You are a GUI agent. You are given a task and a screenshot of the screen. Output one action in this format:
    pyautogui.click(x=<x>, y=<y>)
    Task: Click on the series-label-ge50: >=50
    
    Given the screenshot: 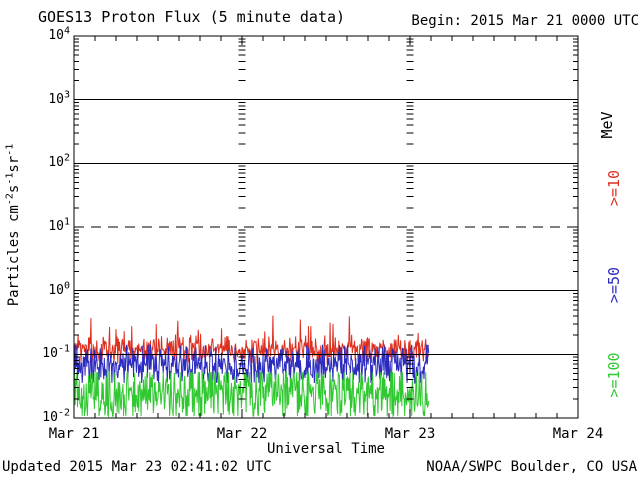 What is the action you would take?
    pyautogui.click(x=614, y=285)
    